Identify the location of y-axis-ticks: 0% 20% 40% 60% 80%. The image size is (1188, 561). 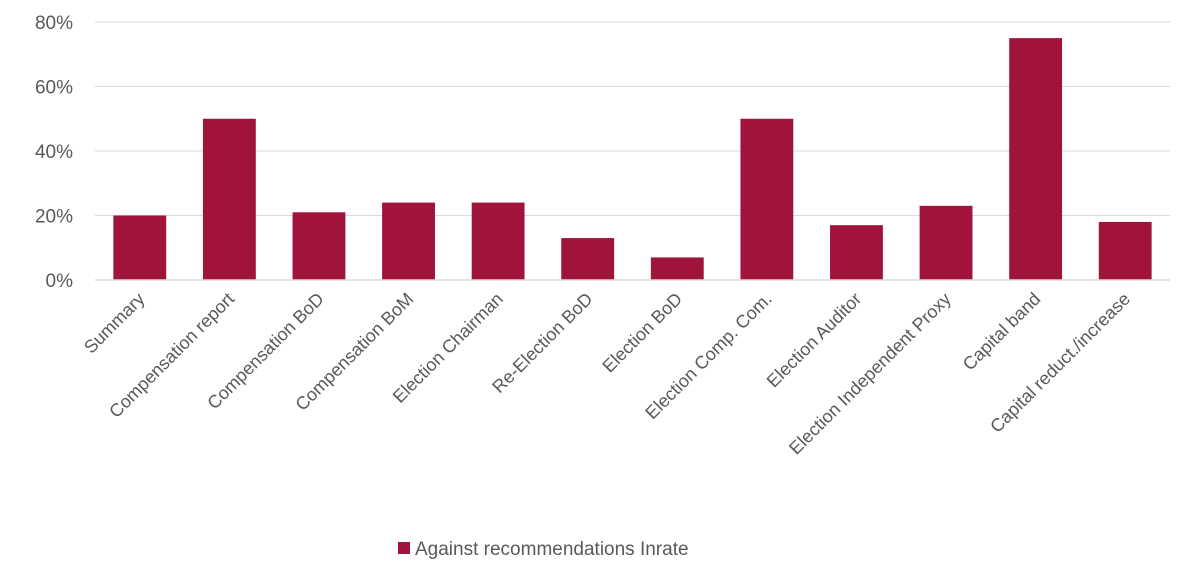
(54, 152).